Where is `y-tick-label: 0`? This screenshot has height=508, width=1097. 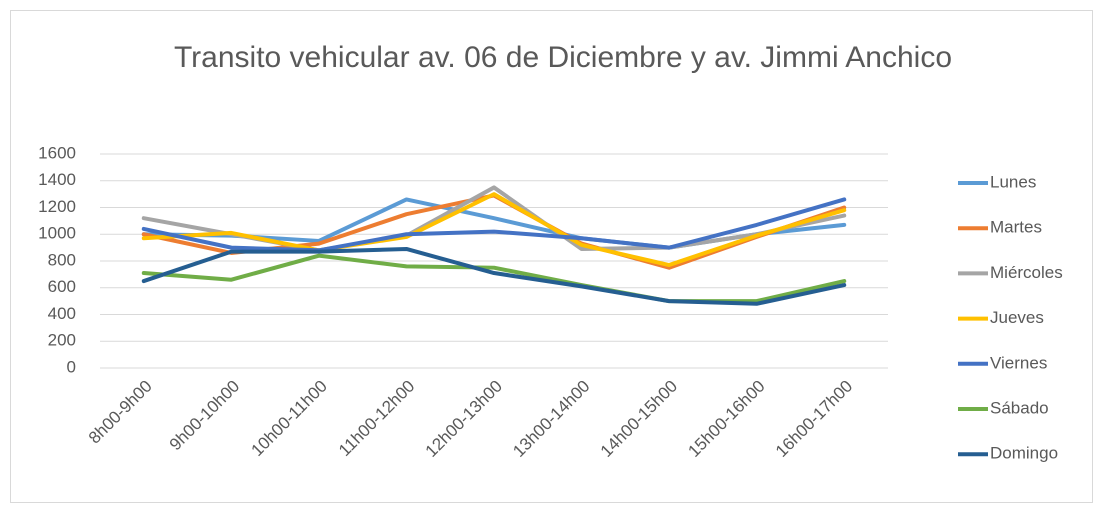 y-tick-label: 0 is located at coordinates (71, 366).